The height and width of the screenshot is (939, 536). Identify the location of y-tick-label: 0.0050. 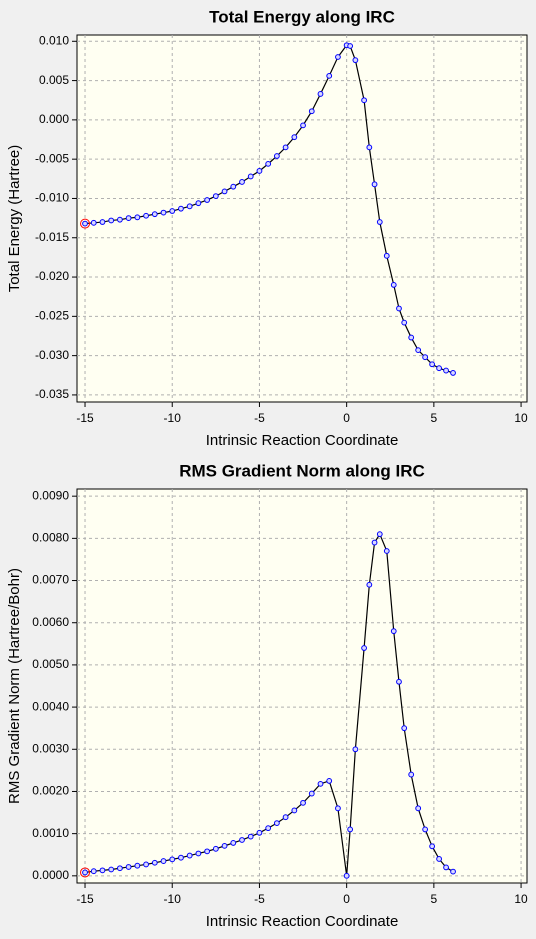
(50, 664).